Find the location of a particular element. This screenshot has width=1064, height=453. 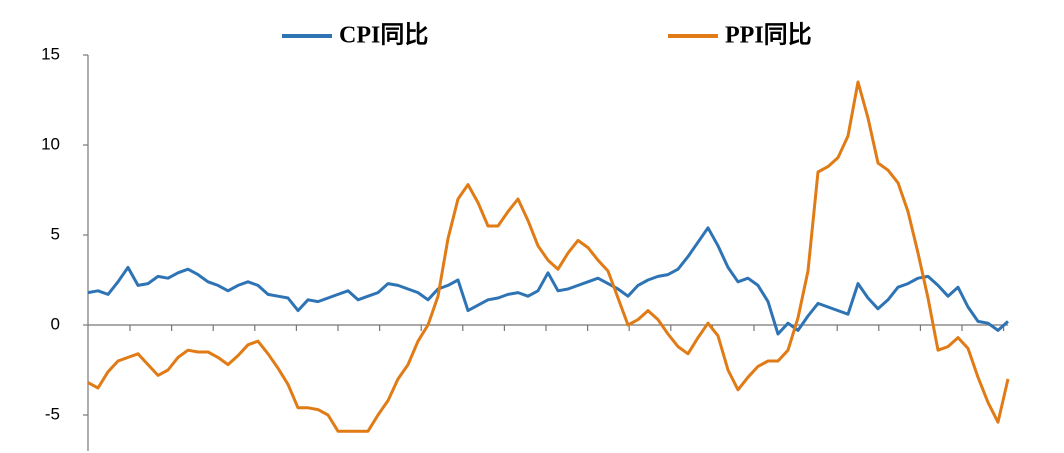

y-tick-label: 5 is located at coordinates (55, 233).